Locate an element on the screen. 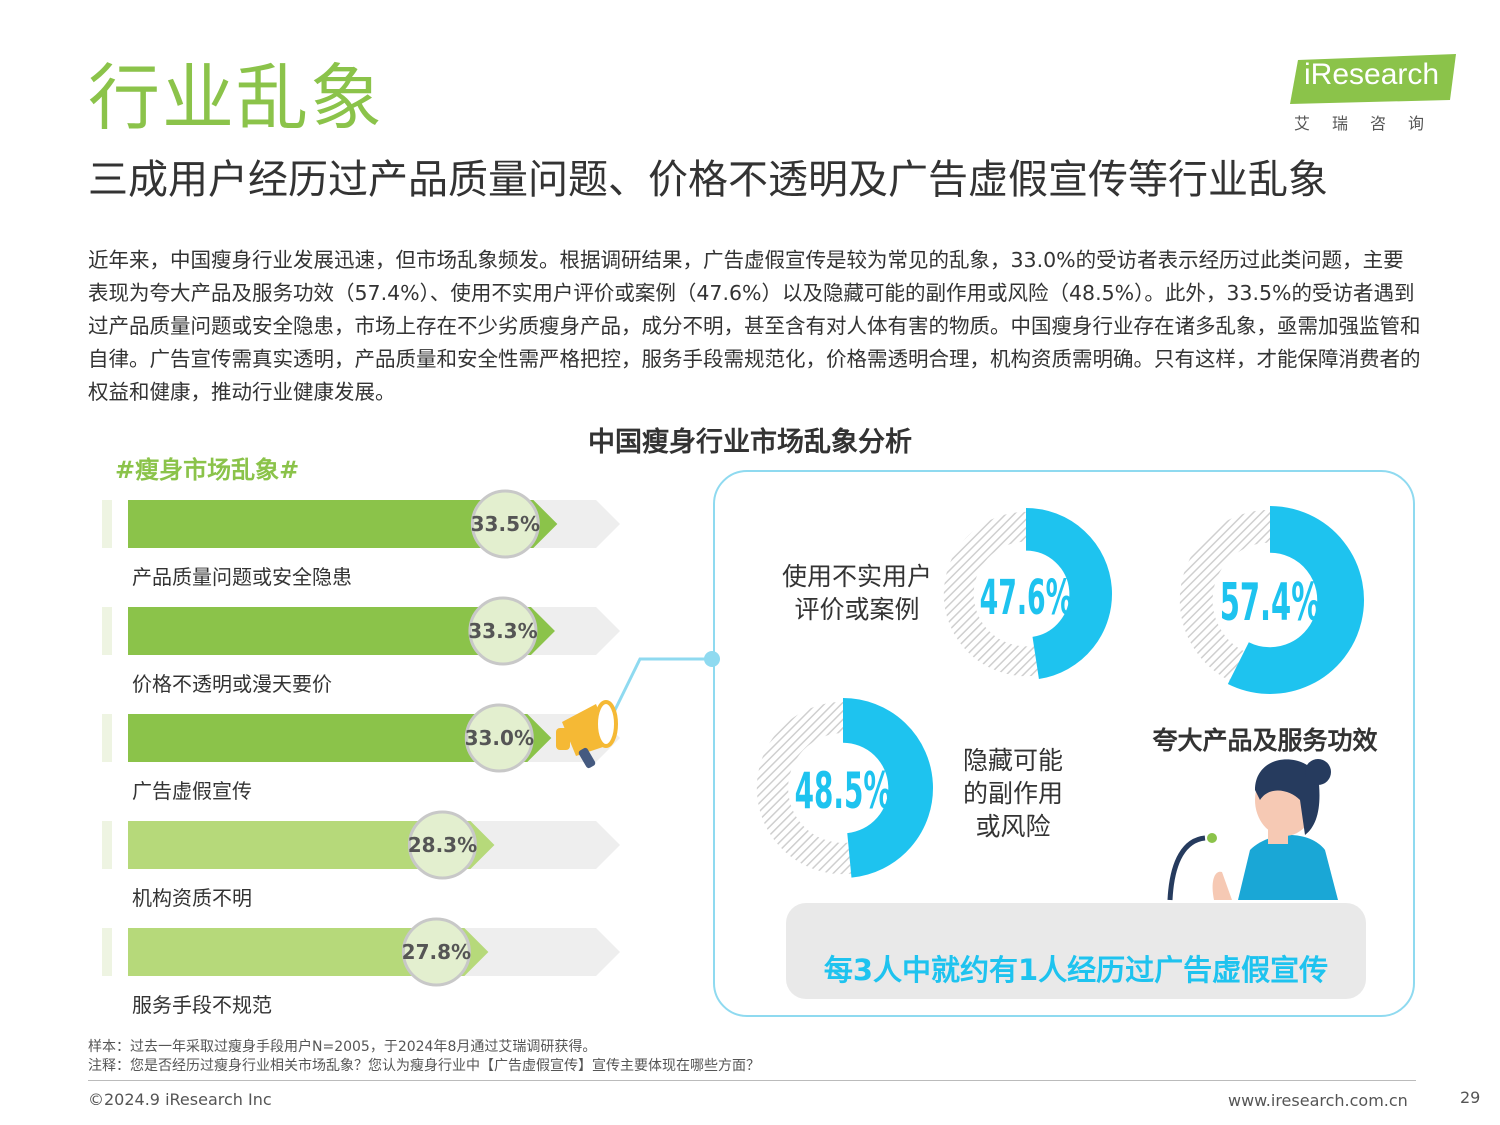 The width and height of the screenshot is (1500, 1125). donut-value-label: 48.5% is located at coordinates (843, 790).